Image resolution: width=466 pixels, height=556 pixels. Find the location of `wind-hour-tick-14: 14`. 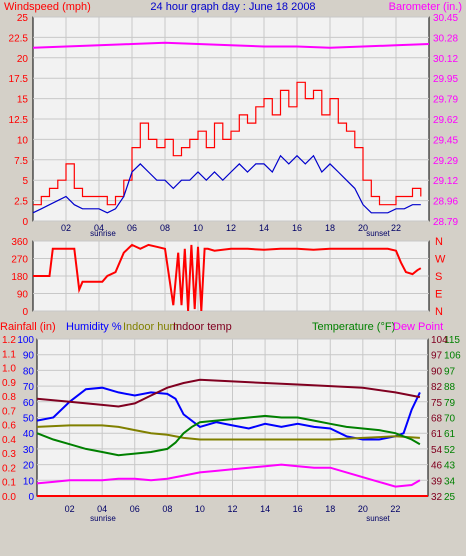

wind-hour-tick-14: 14 is located at coordinates (264, 228).